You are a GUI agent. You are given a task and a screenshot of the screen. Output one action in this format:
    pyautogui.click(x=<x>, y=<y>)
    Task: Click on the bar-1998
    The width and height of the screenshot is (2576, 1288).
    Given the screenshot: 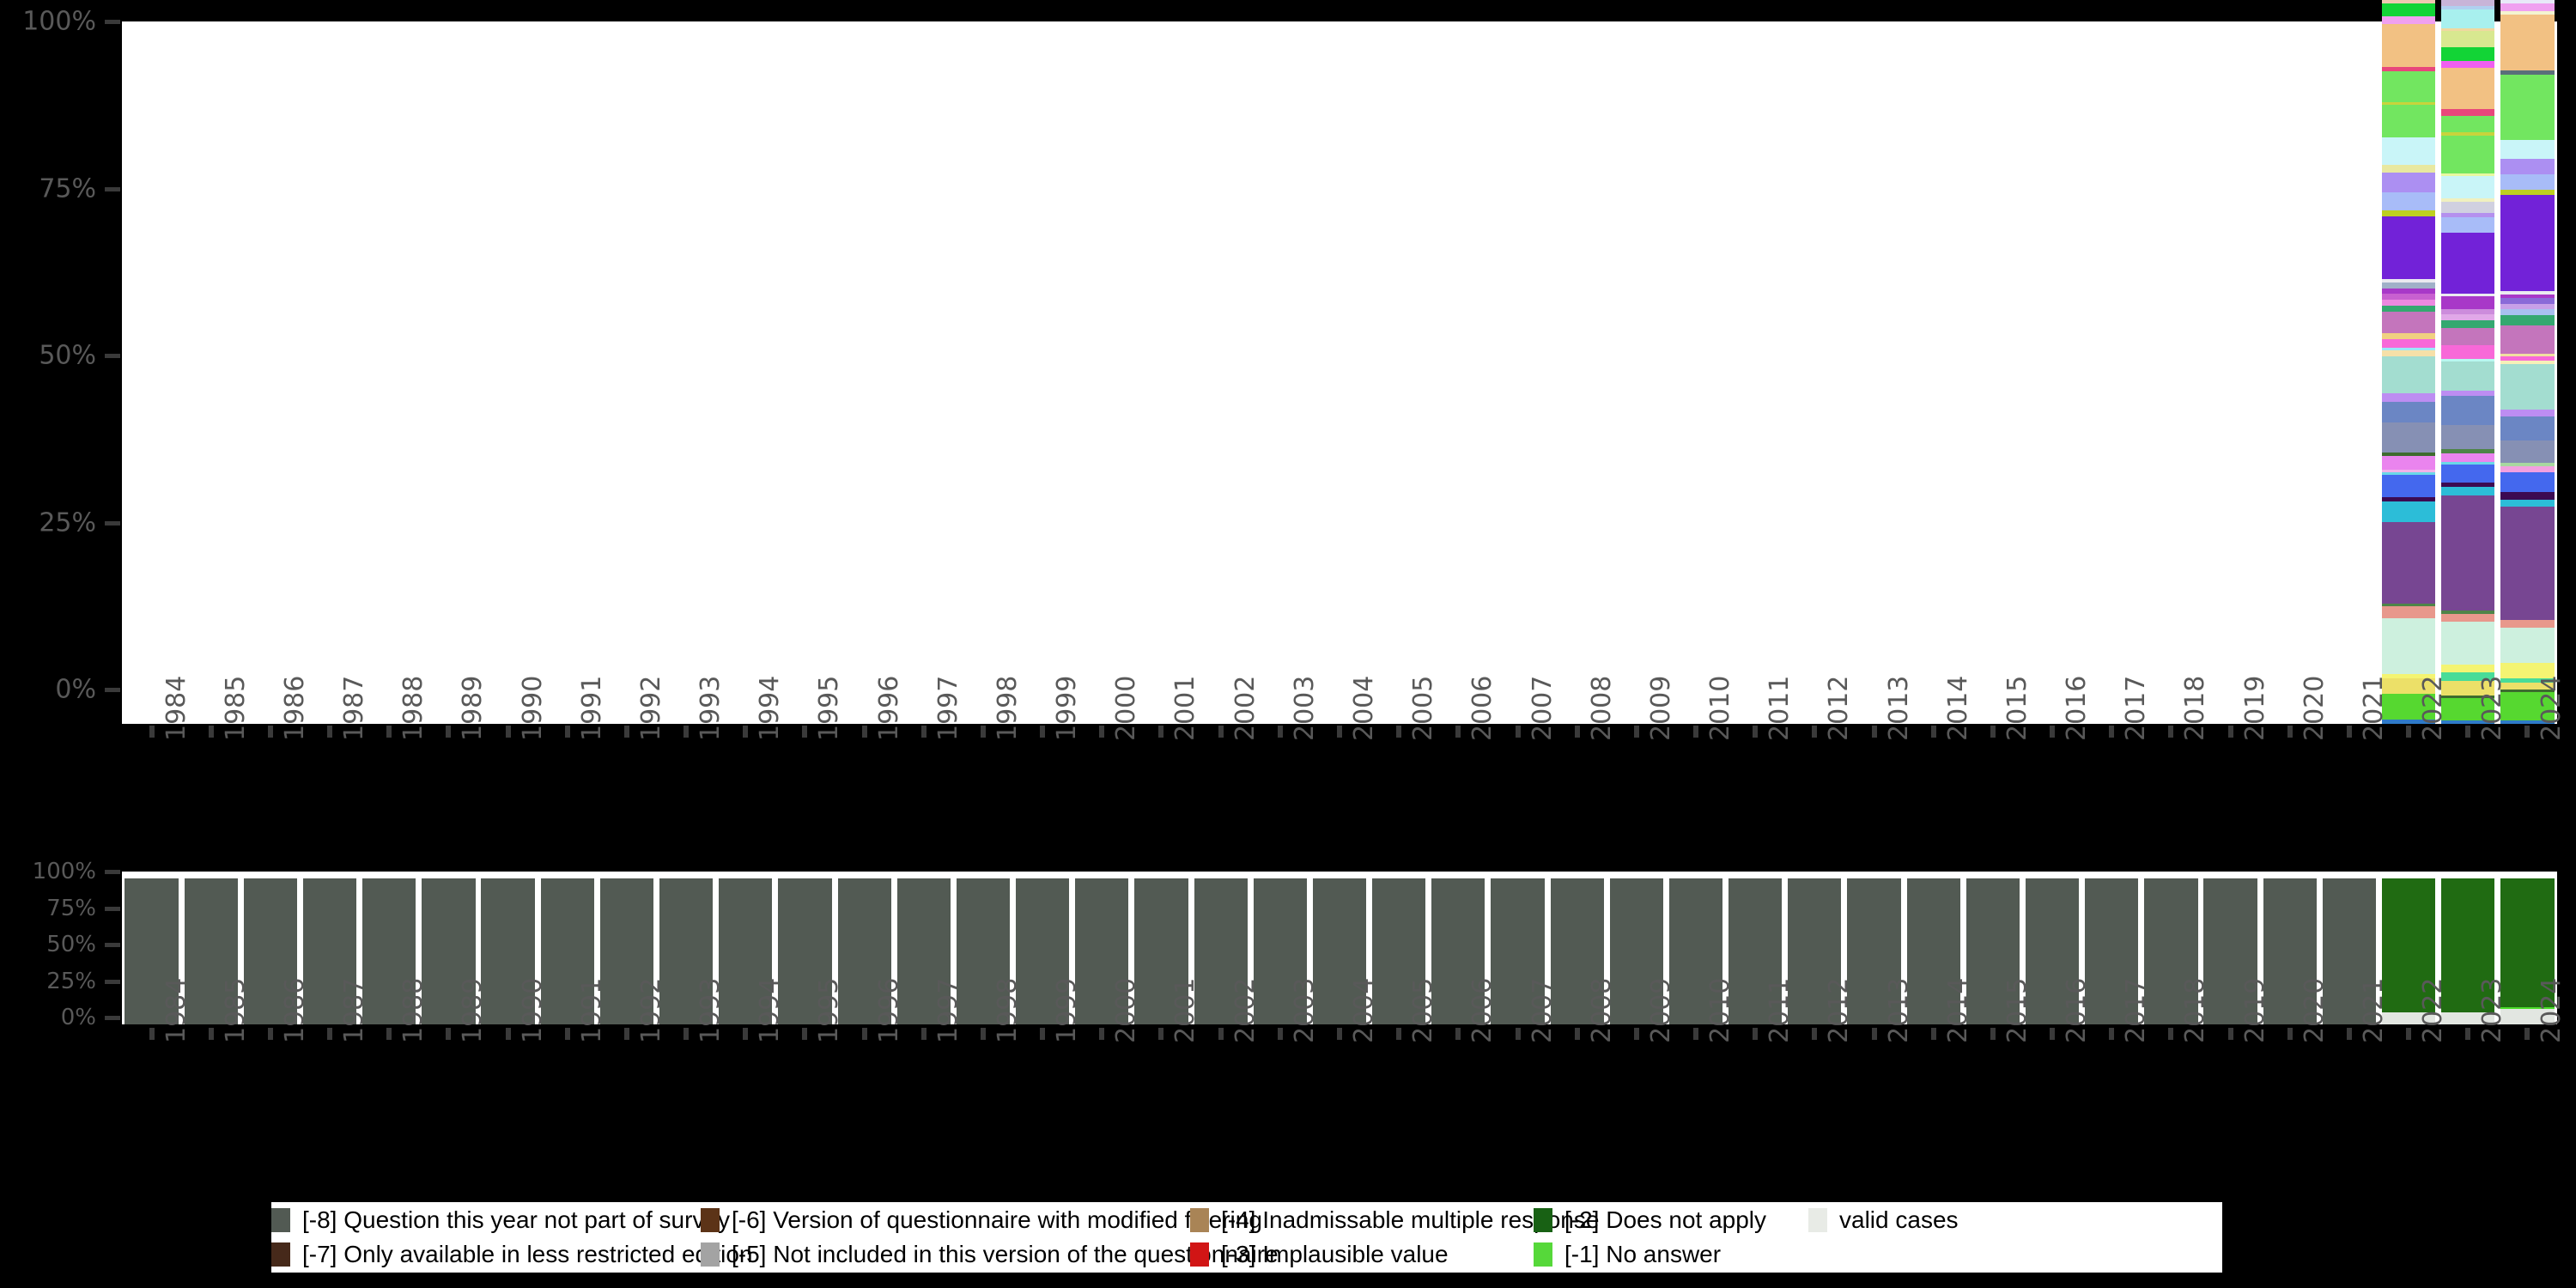 What is the action you would take?
    pyautogui.click(x=984, y=951)
    